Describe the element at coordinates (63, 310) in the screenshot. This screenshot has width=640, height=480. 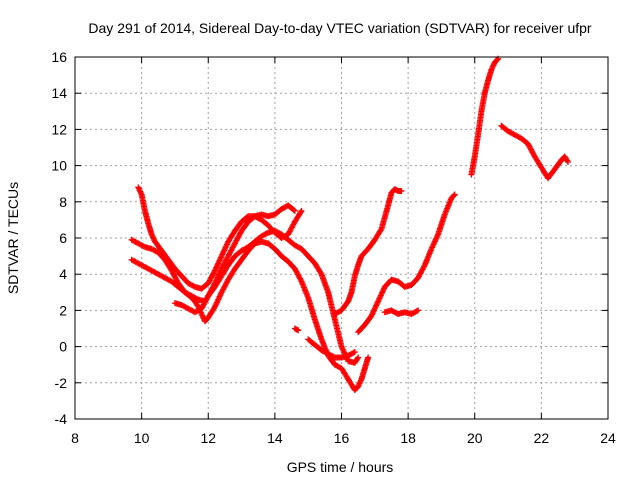
I see `y-tick-label: 2` at that location.